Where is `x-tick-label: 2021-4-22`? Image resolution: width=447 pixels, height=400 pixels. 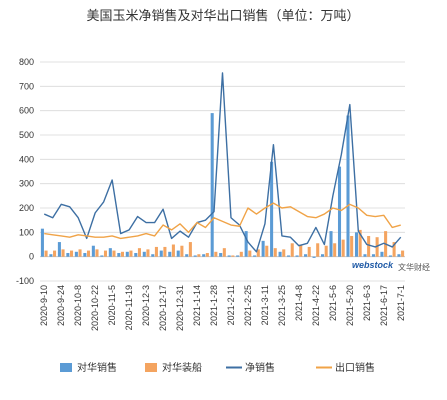
x-tick-label: 2021-4-22 is located at coordinates (316, 305).